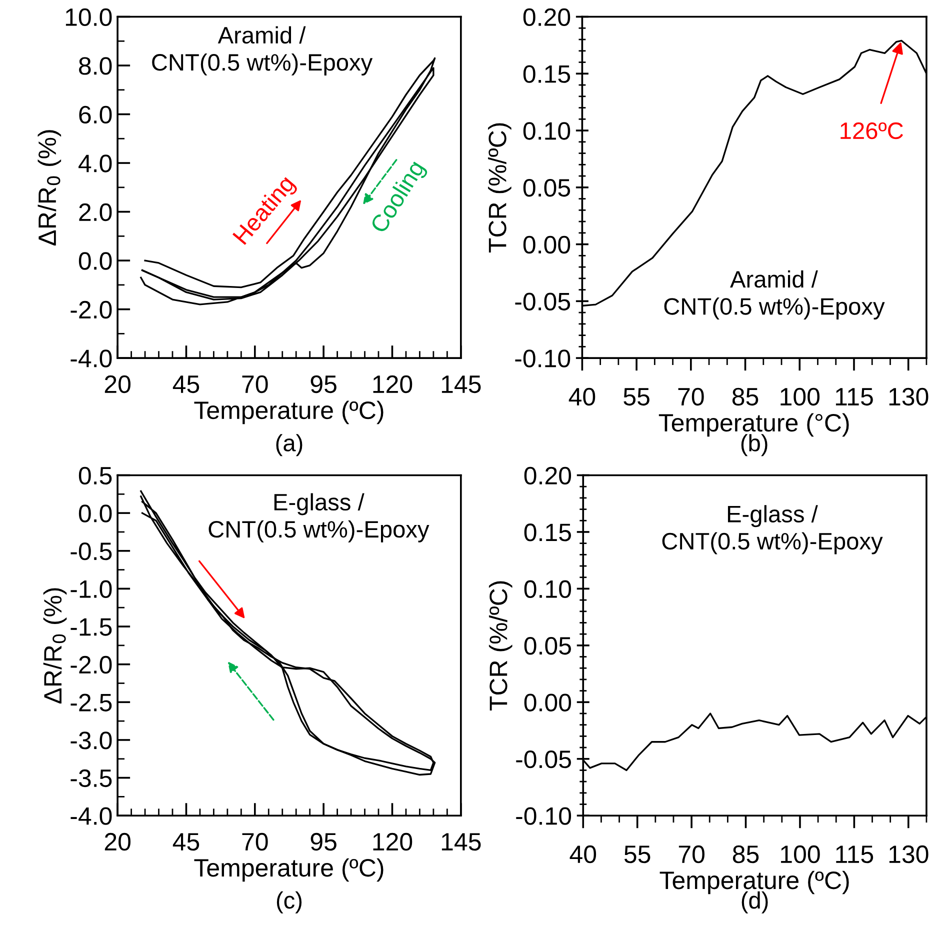 The image size is (933, 930). I want to click on y-tick-label: -1.0, so click(91, 589).